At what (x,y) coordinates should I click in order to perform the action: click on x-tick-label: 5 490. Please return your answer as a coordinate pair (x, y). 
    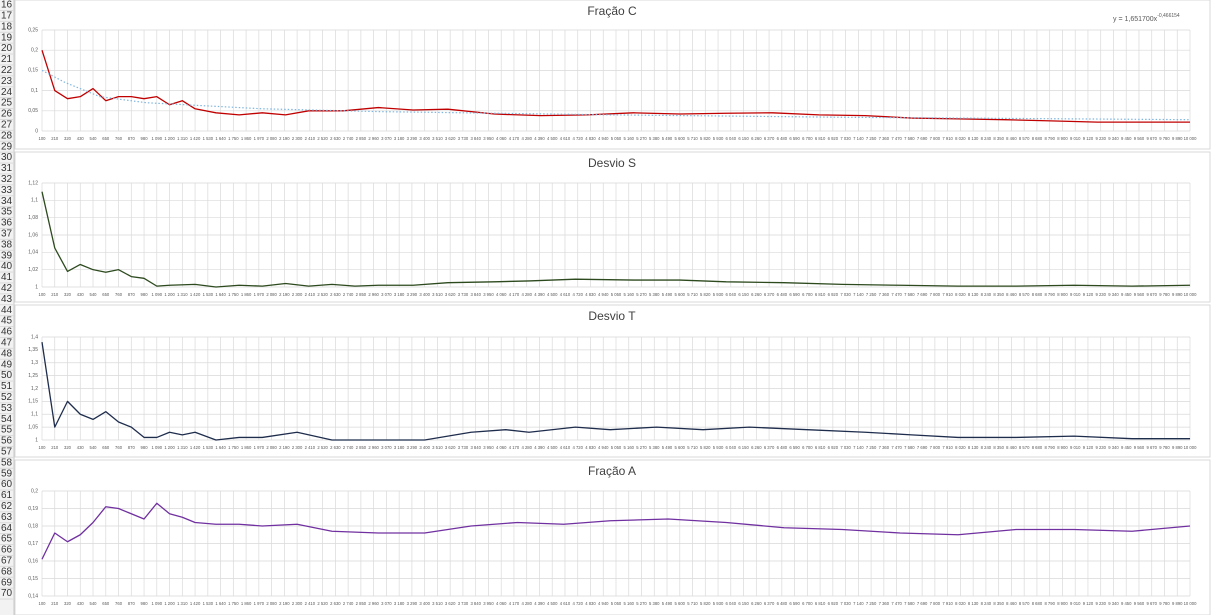
    Looking at the image, I should click on (667, 138).